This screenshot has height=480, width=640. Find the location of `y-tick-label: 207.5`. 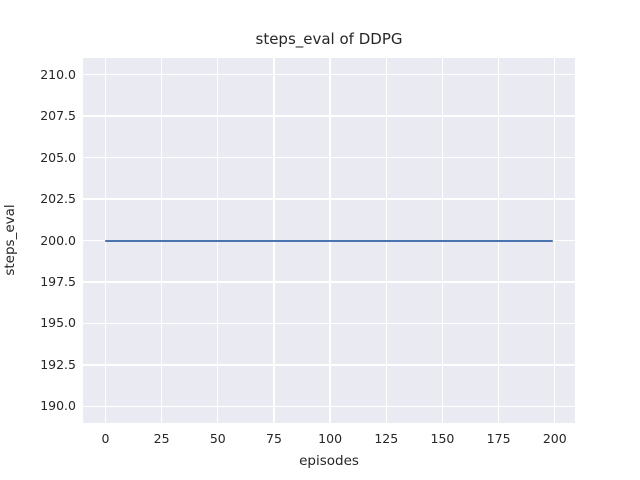

y-tick-label: 207.5 is located at coordinates (58, 116).